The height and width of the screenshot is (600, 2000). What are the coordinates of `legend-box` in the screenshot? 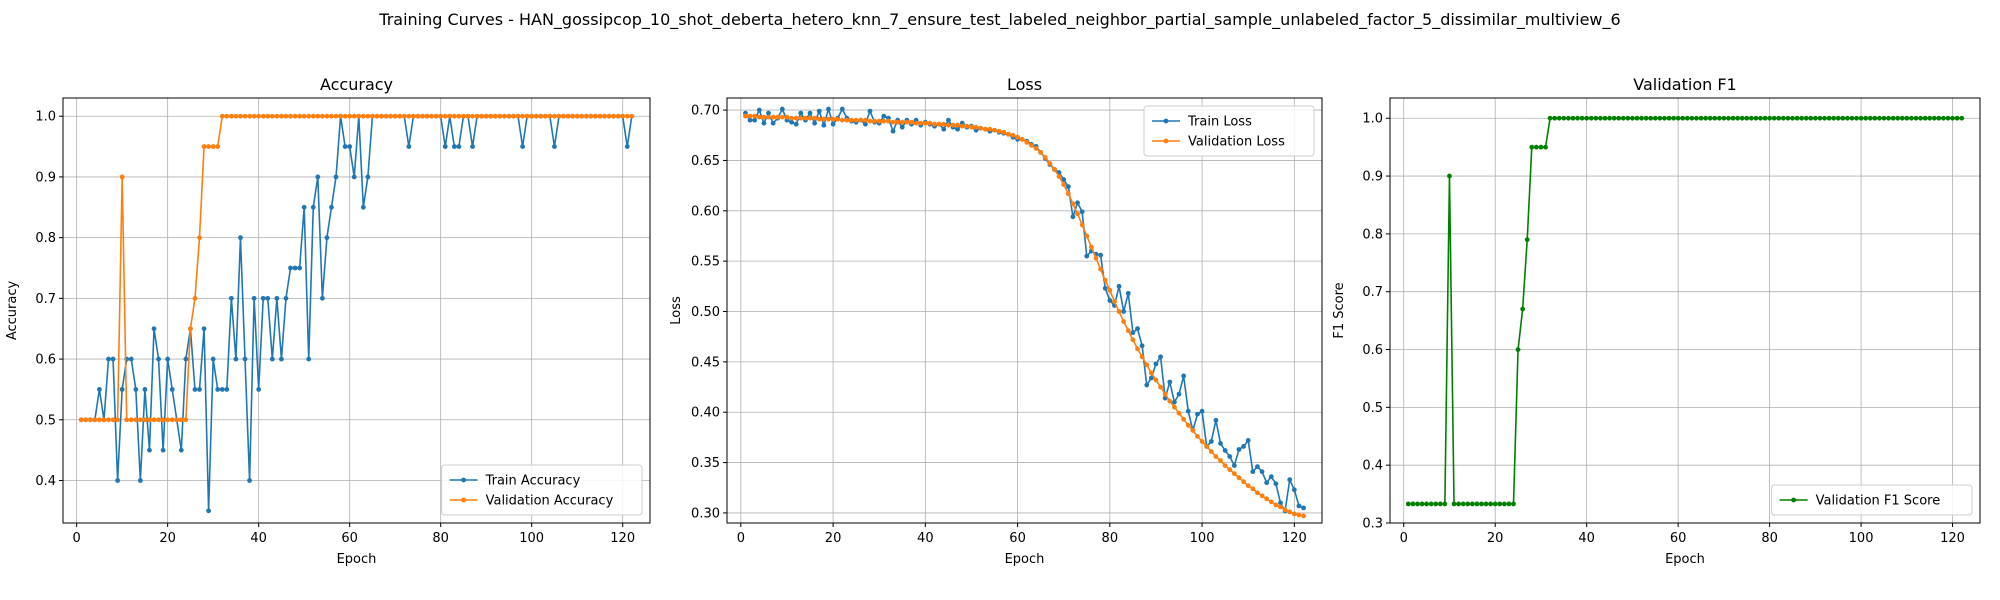 It's located at (542, 490).